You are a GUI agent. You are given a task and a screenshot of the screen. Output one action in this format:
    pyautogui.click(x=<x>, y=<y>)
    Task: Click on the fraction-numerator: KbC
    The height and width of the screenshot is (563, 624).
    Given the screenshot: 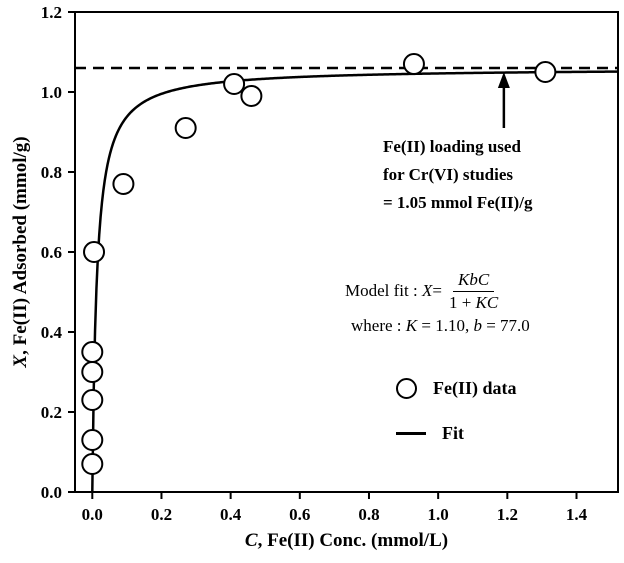 What is the action you would take?
    pyautogui.click(x=474, y=281)
    